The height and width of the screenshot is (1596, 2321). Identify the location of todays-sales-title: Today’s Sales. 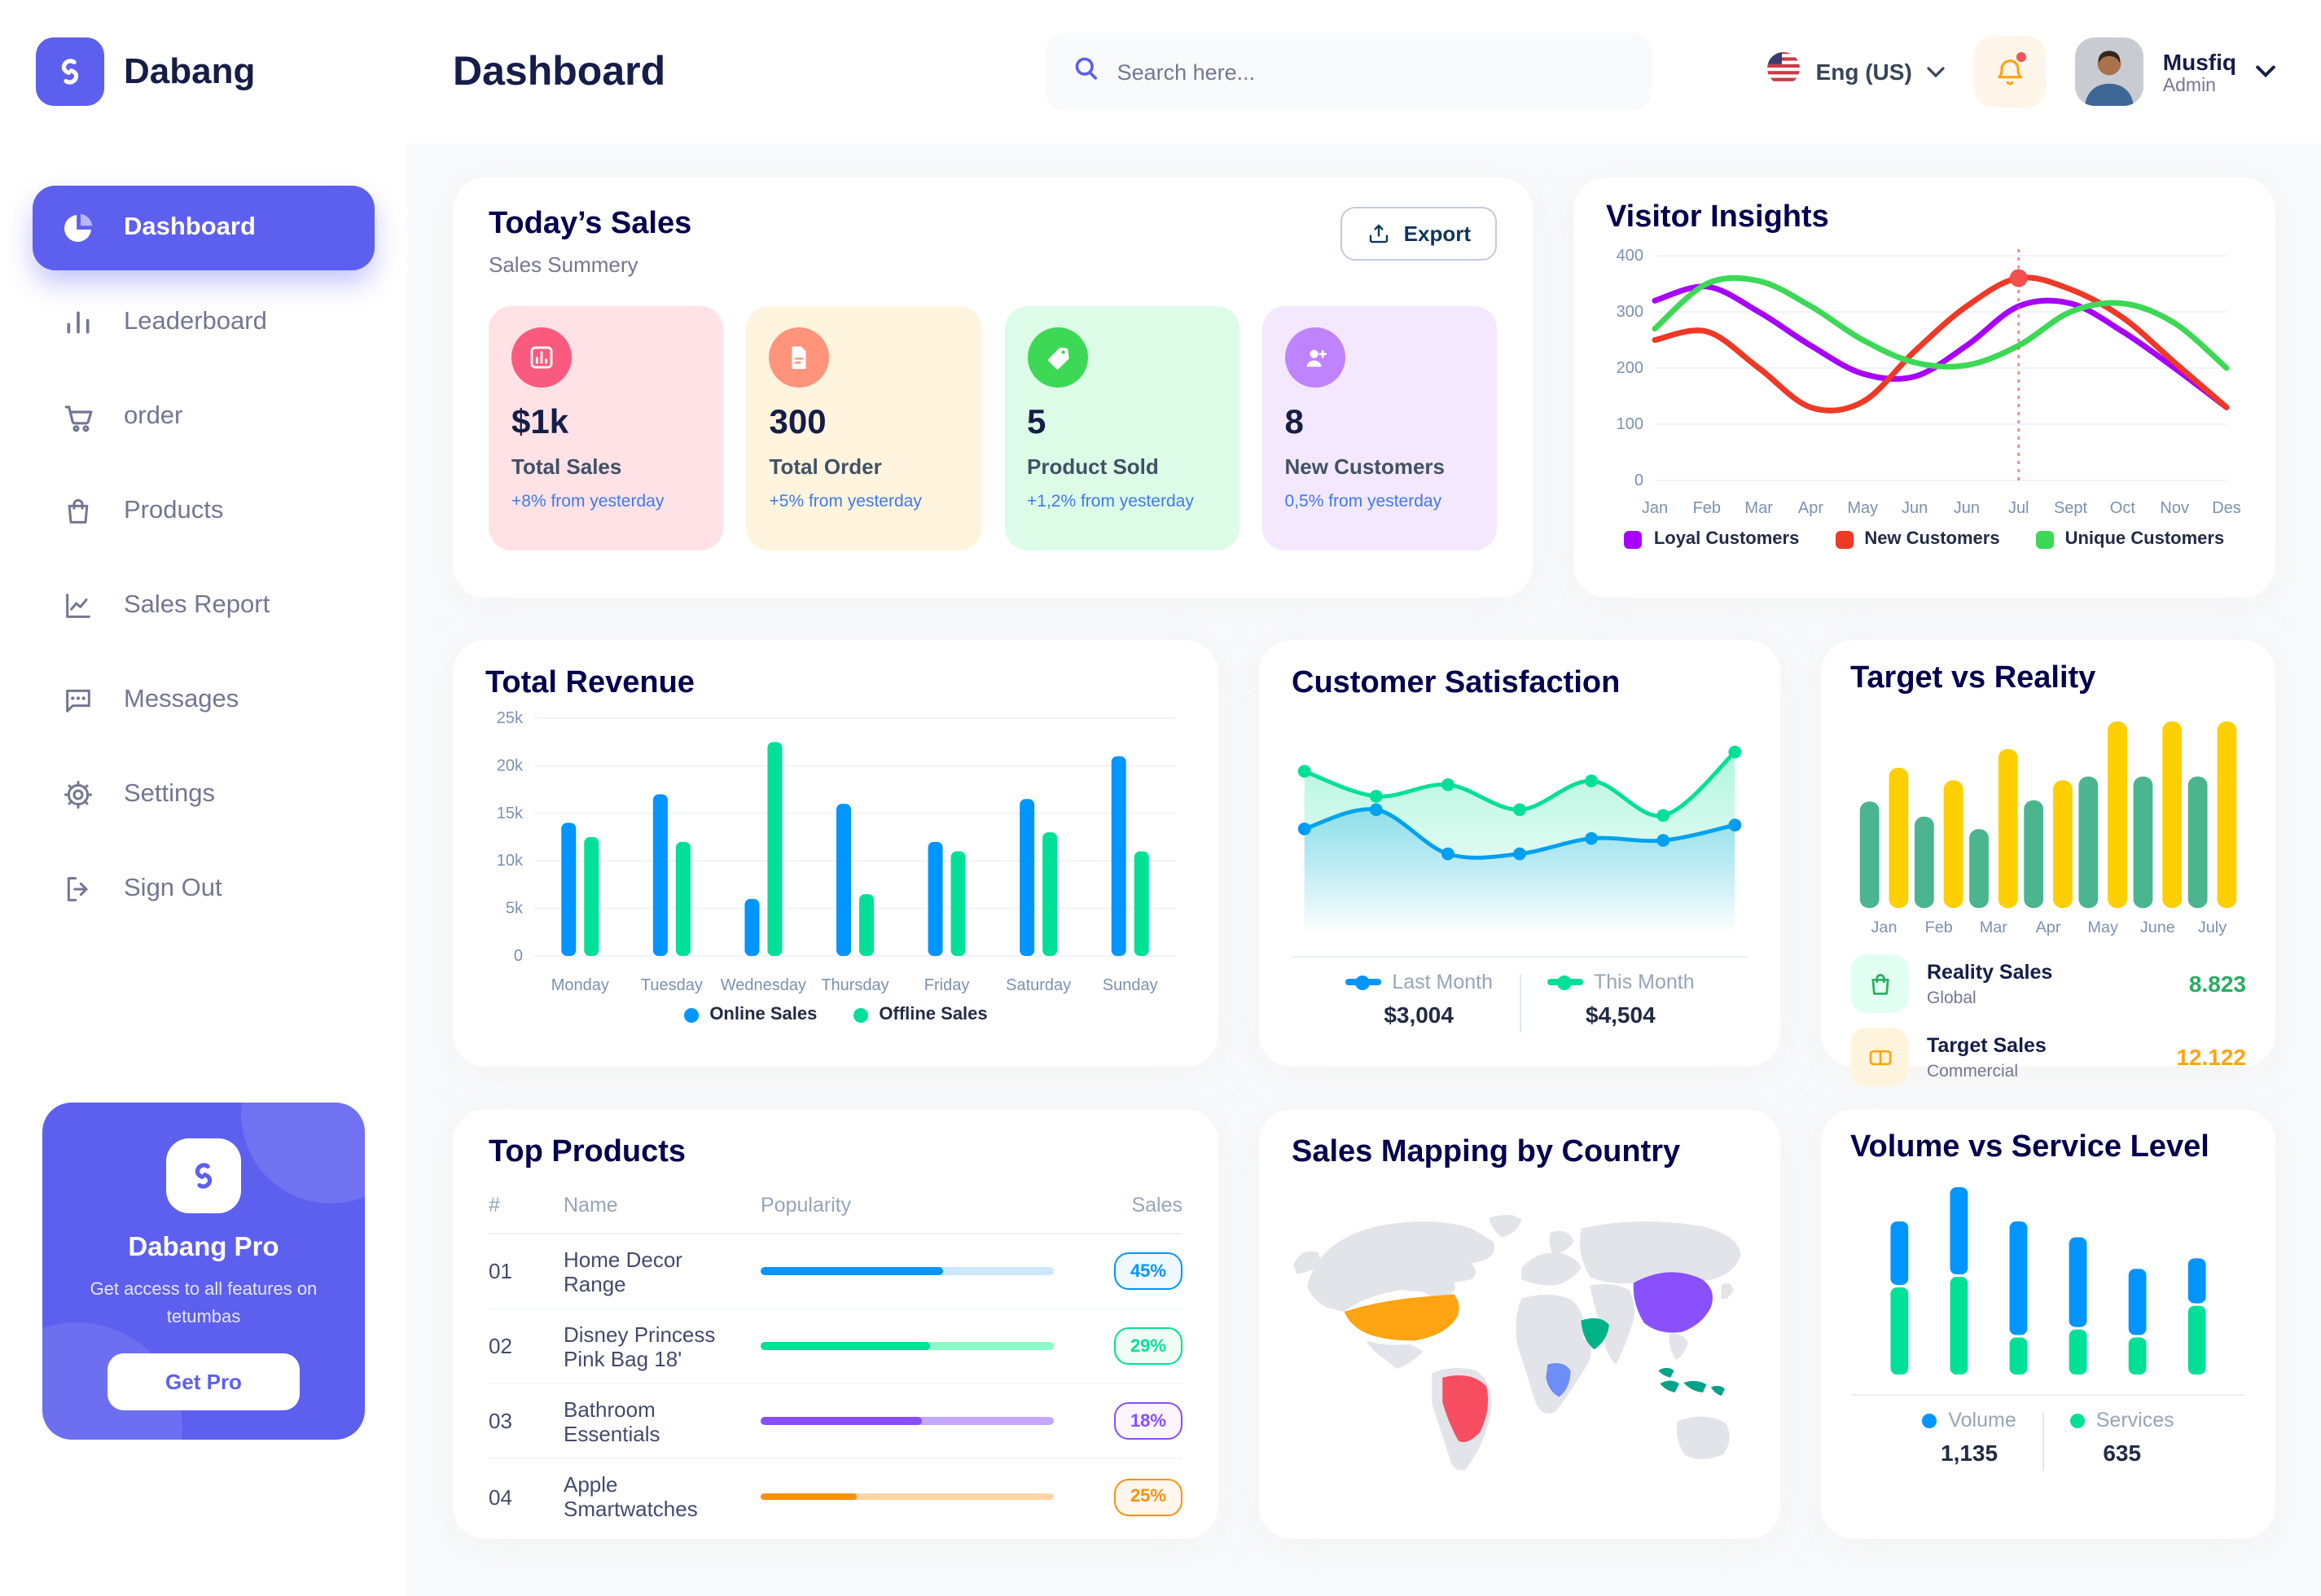
(590, 224).